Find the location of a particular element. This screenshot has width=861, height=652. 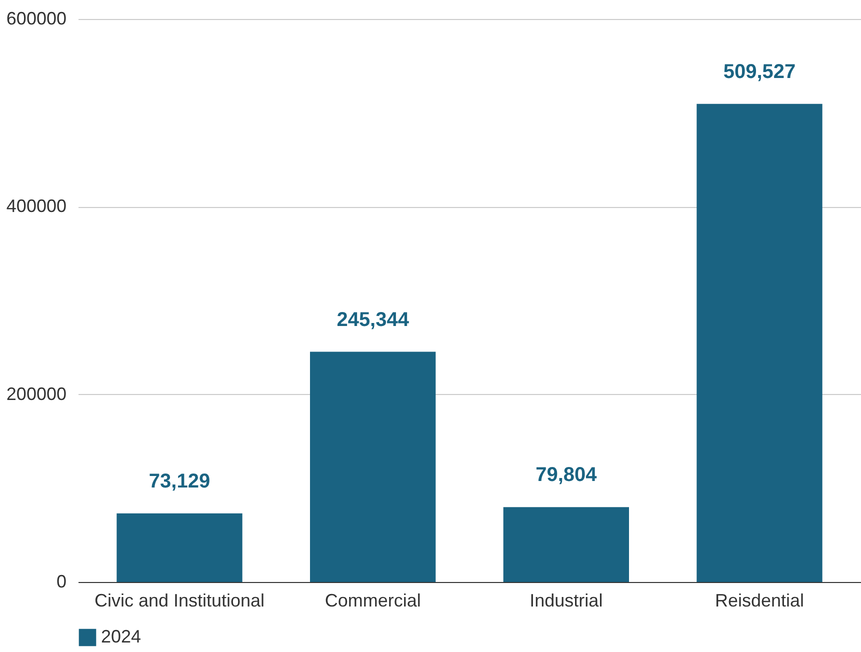

data-label: 245,344 is located at coordinates (373, 319).